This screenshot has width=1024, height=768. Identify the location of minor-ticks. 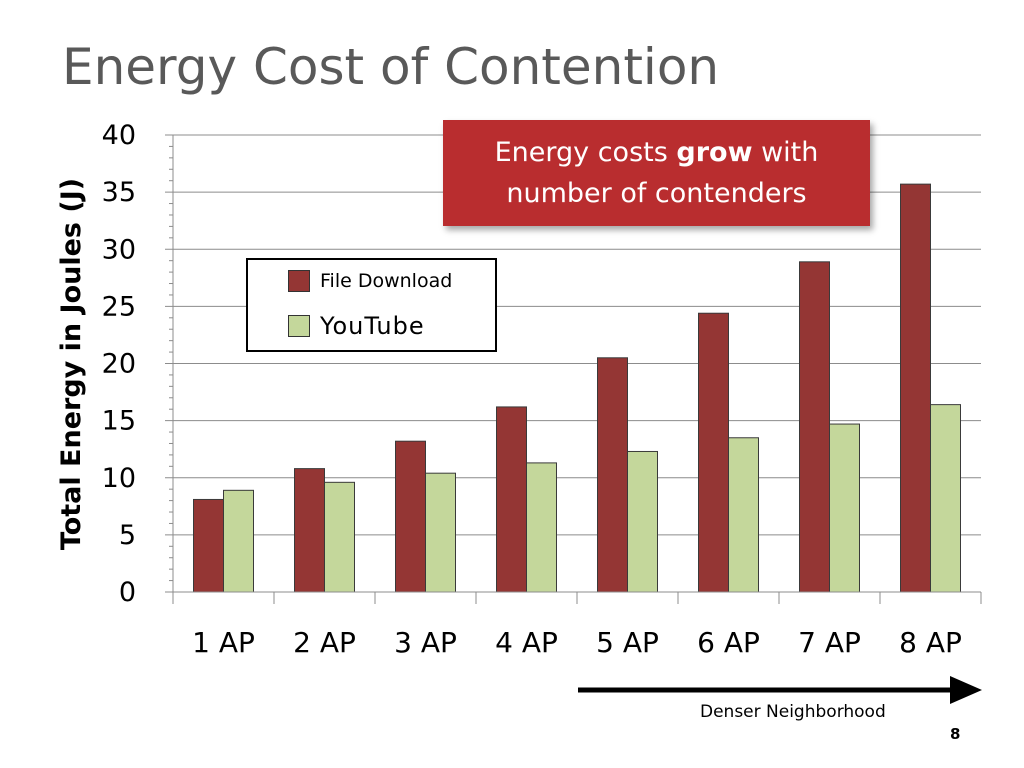
(171, 363).